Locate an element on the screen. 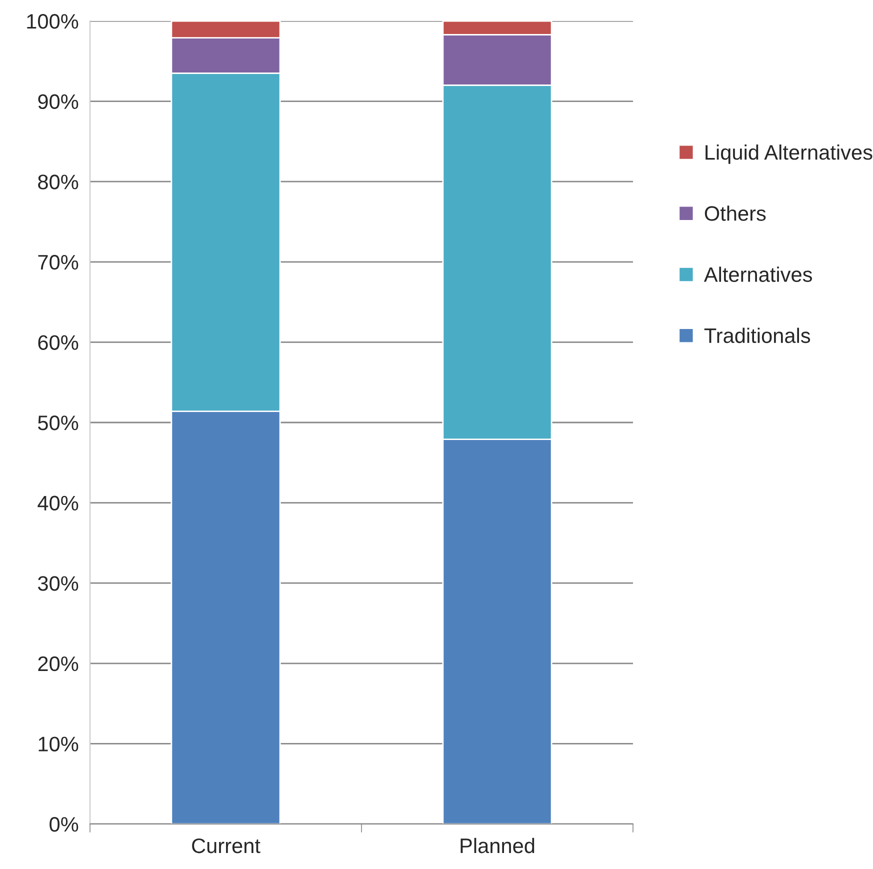 The height and width of the screenshot is (869, 873). y-tick-label: 10% is located at coordinates (58, 744).